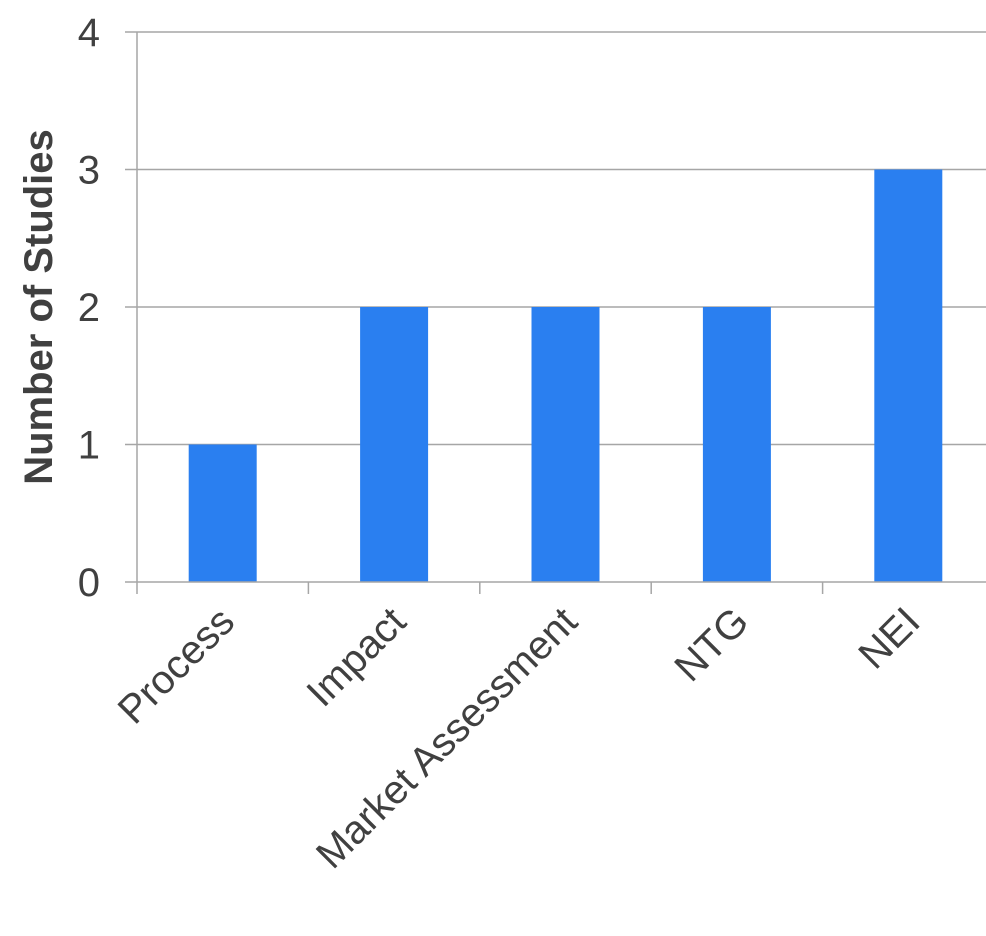  Describe the element at coordinates (736, 444) in the screenshot. I see `bar-ntg` at that location.